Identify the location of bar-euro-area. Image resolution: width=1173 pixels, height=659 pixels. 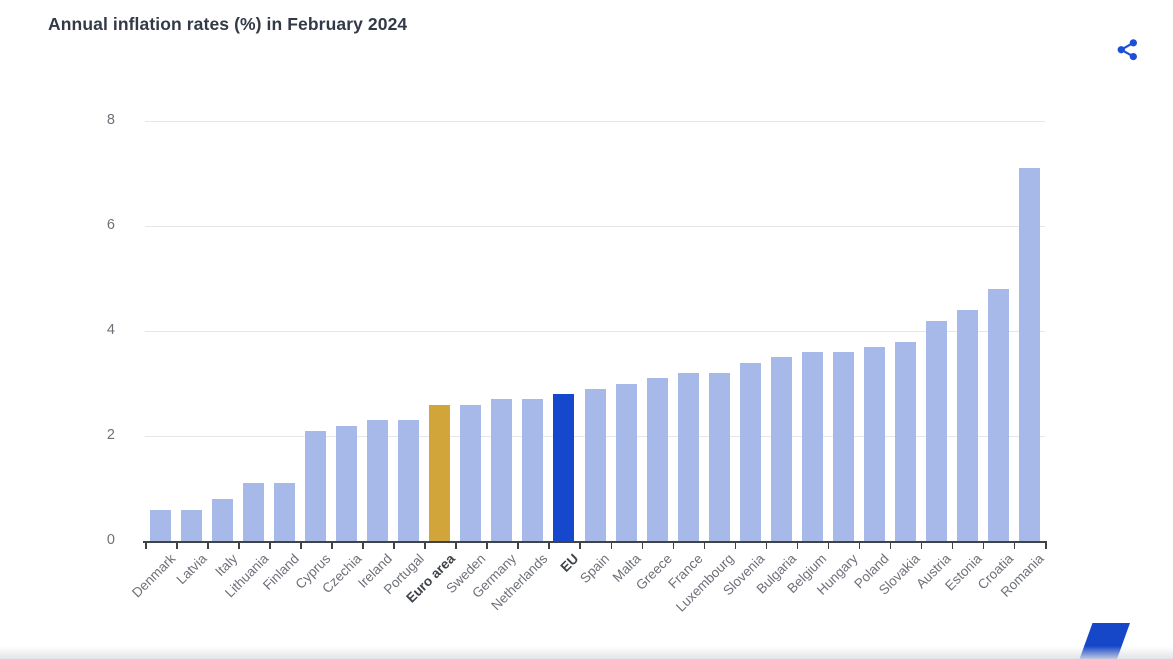
(440, 472).